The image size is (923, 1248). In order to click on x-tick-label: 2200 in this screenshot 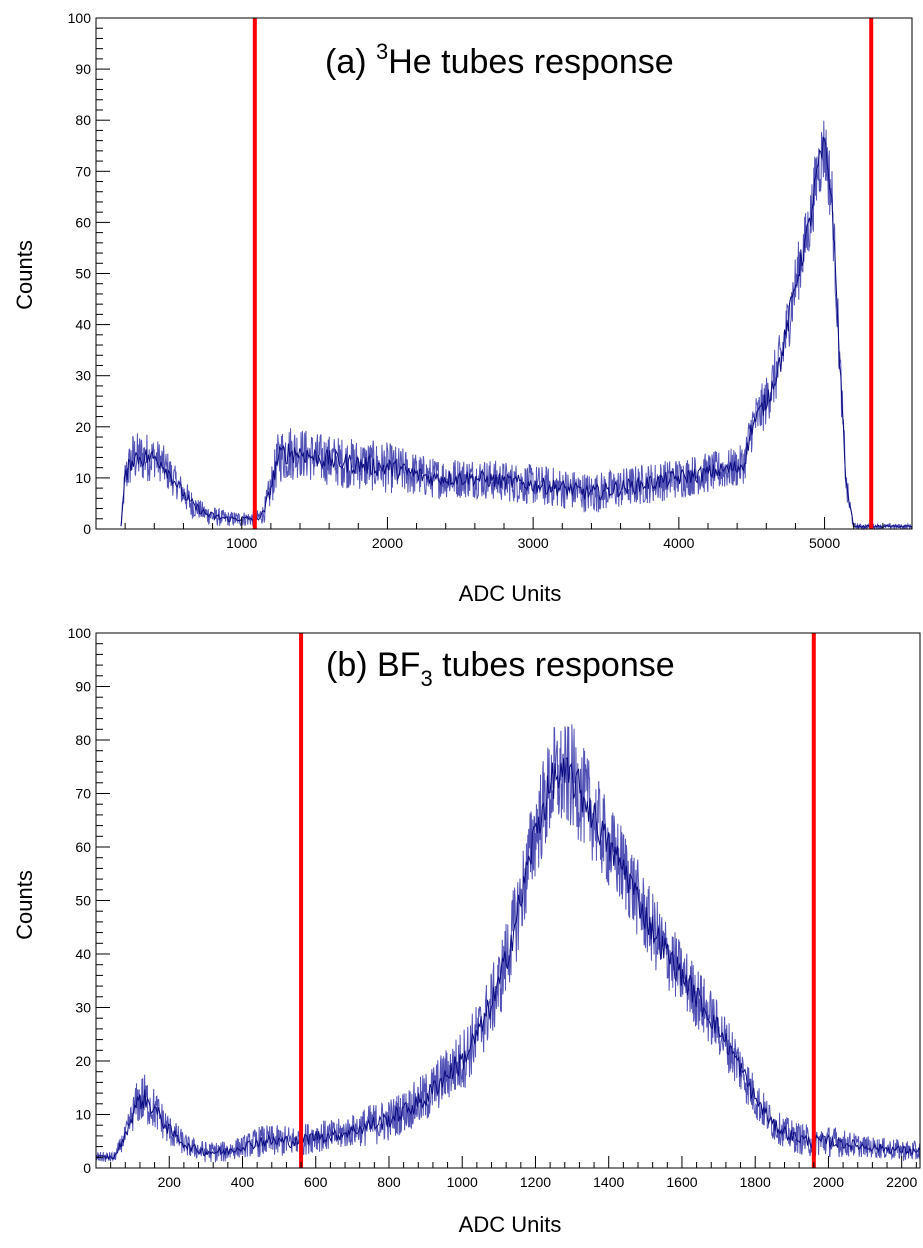, I will do `click(901, 1182)`.